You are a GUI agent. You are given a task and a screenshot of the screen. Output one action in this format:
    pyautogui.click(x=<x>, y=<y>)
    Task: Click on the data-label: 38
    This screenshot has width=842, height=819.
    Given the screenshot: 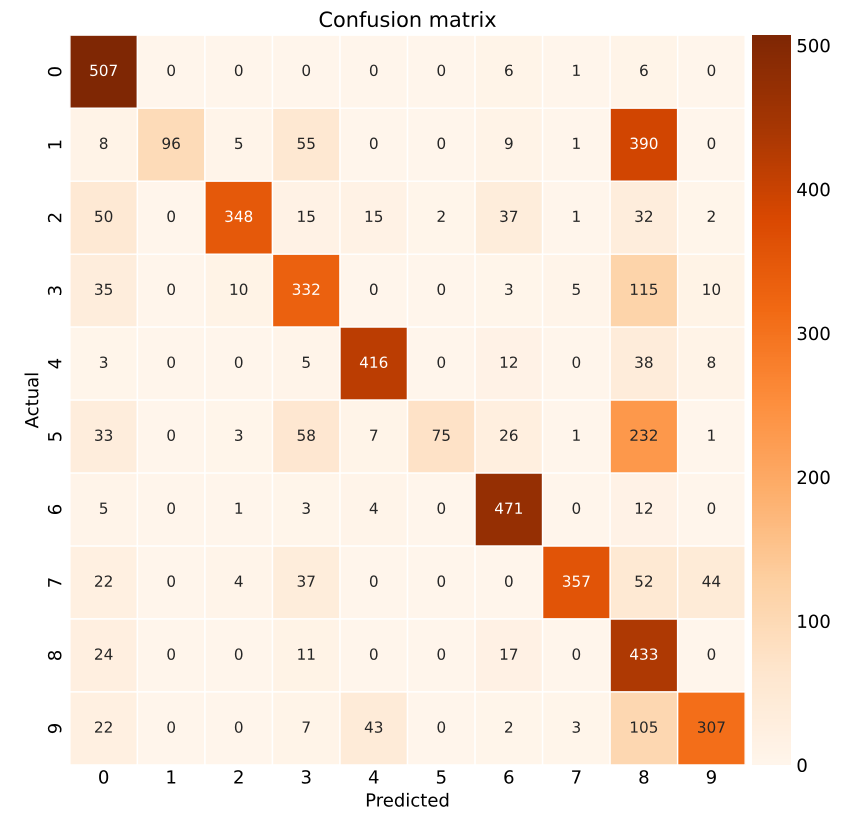 What is the action you would take?
    pyautogui.click(x=644, y=362)
    